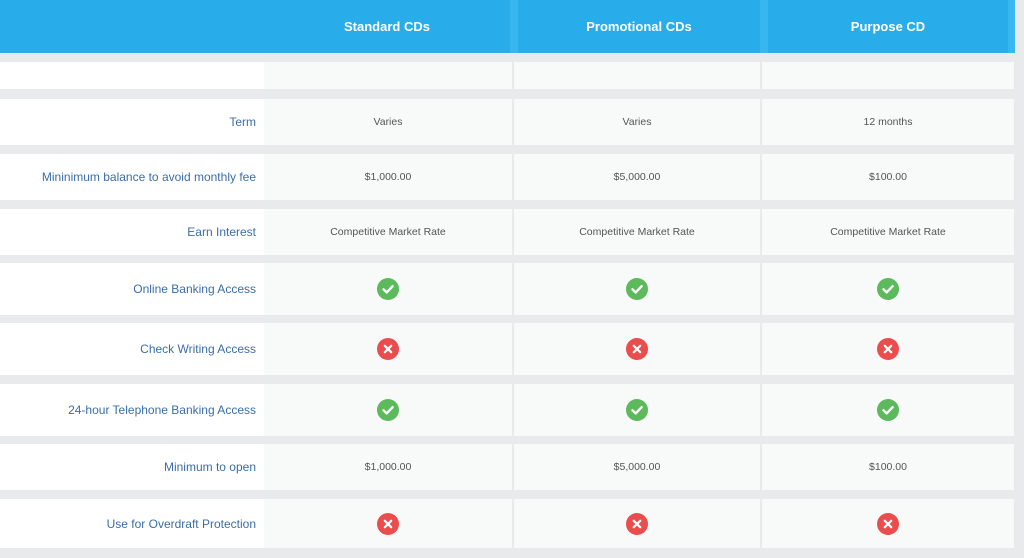  I want to click on header-promotional-cds: Promotional CDs, so click(639, 26).